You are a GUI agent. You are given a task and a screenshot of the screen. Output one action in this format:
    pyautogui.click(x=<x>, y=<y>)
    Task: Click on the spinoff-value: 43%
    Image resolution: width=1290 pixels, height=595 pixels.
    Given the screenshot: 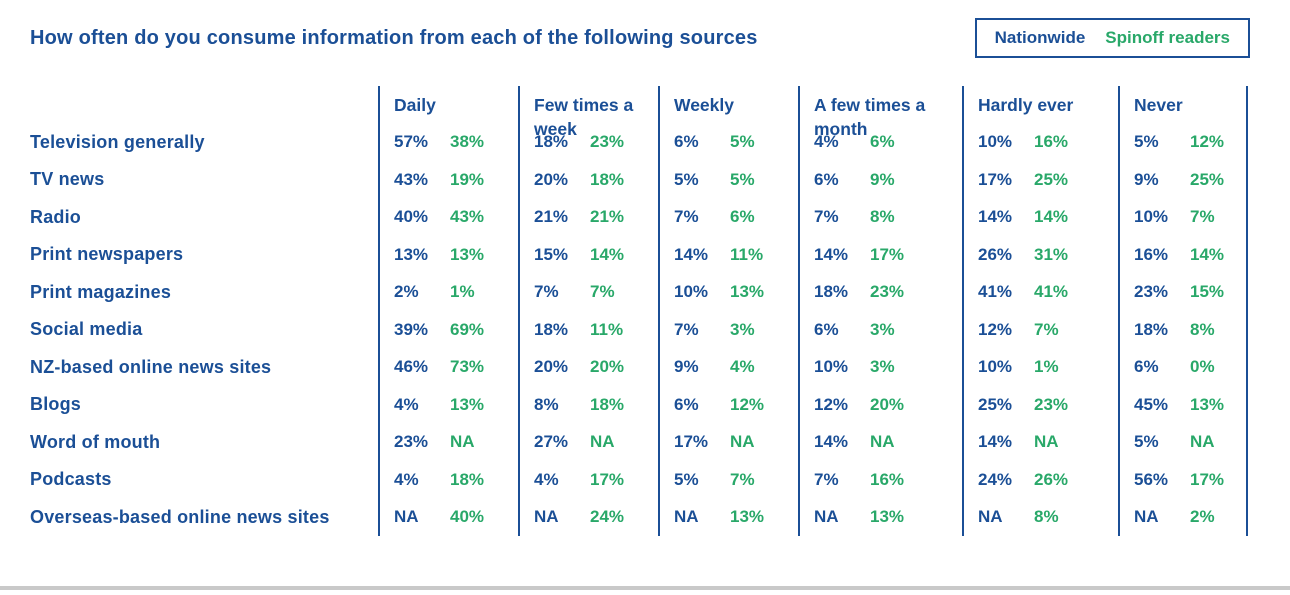 What is the action you would take?
    pyautogui.click(x=467, y=217)
    